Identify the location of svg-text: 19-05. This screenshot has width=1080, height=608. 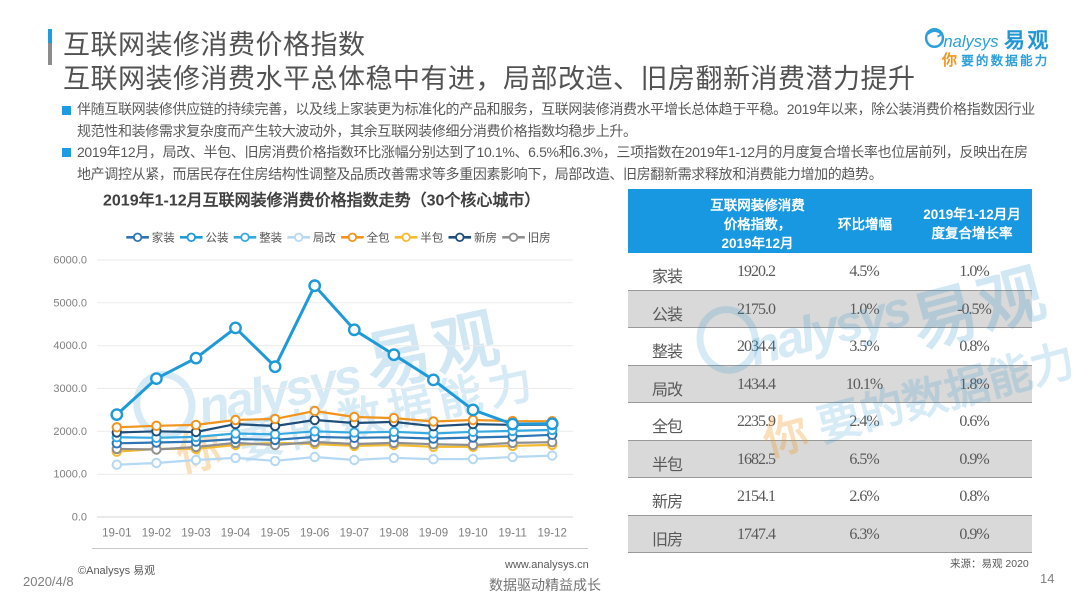
(274, 534).